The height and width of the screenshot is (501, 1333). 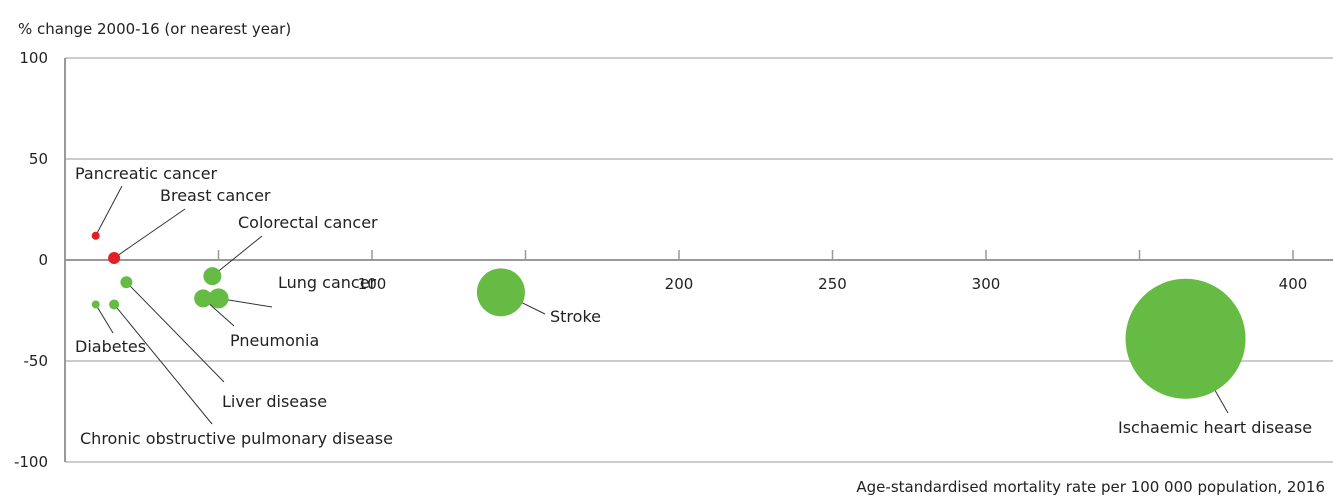 What do you see at coordinates (679, 284) in the screenshot?
I see `x-tick-label: 200` at bounding box center [679, 284].